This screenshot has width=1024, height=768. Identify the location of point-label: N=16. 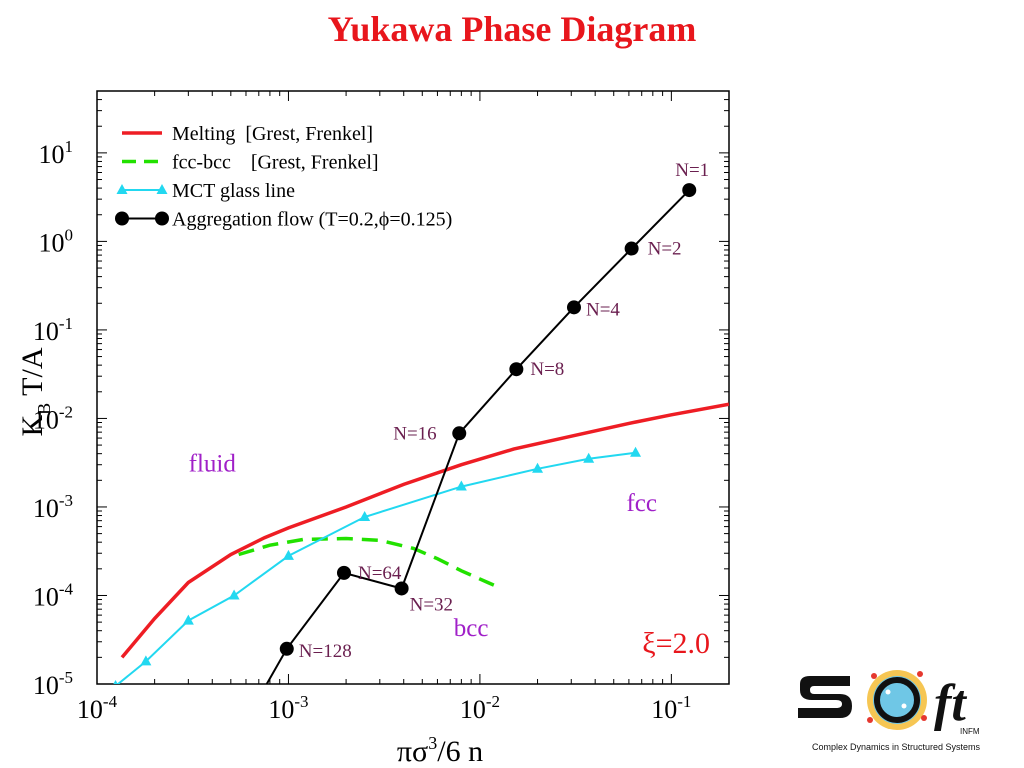
(414, 433).